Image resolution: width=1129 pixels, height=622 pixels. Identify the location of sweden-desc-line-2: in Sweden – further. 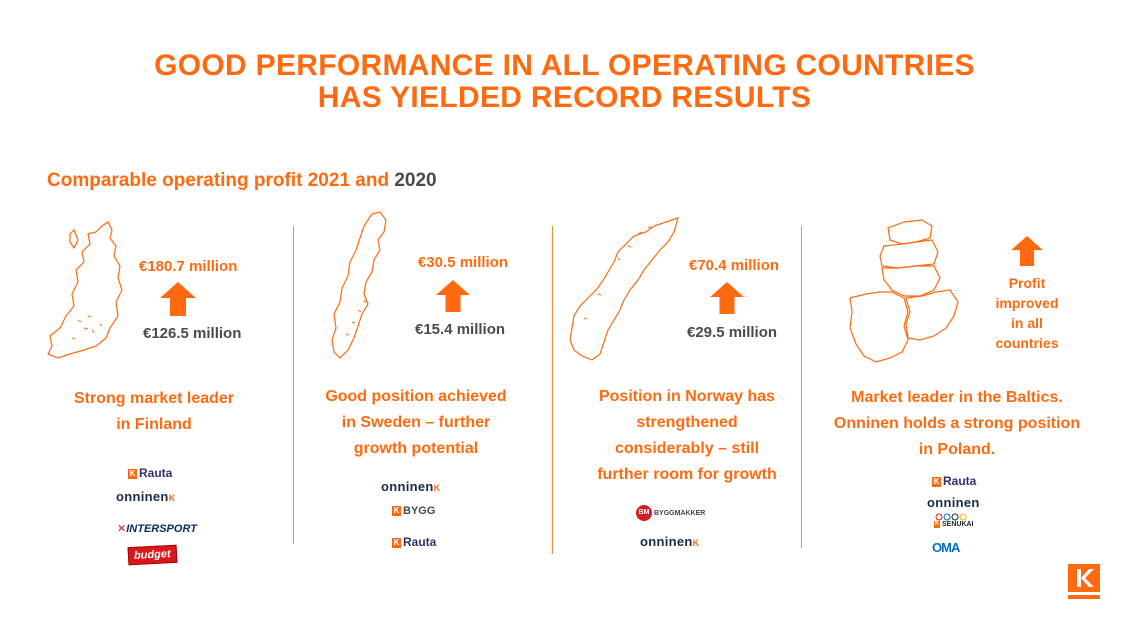
(416, 422).